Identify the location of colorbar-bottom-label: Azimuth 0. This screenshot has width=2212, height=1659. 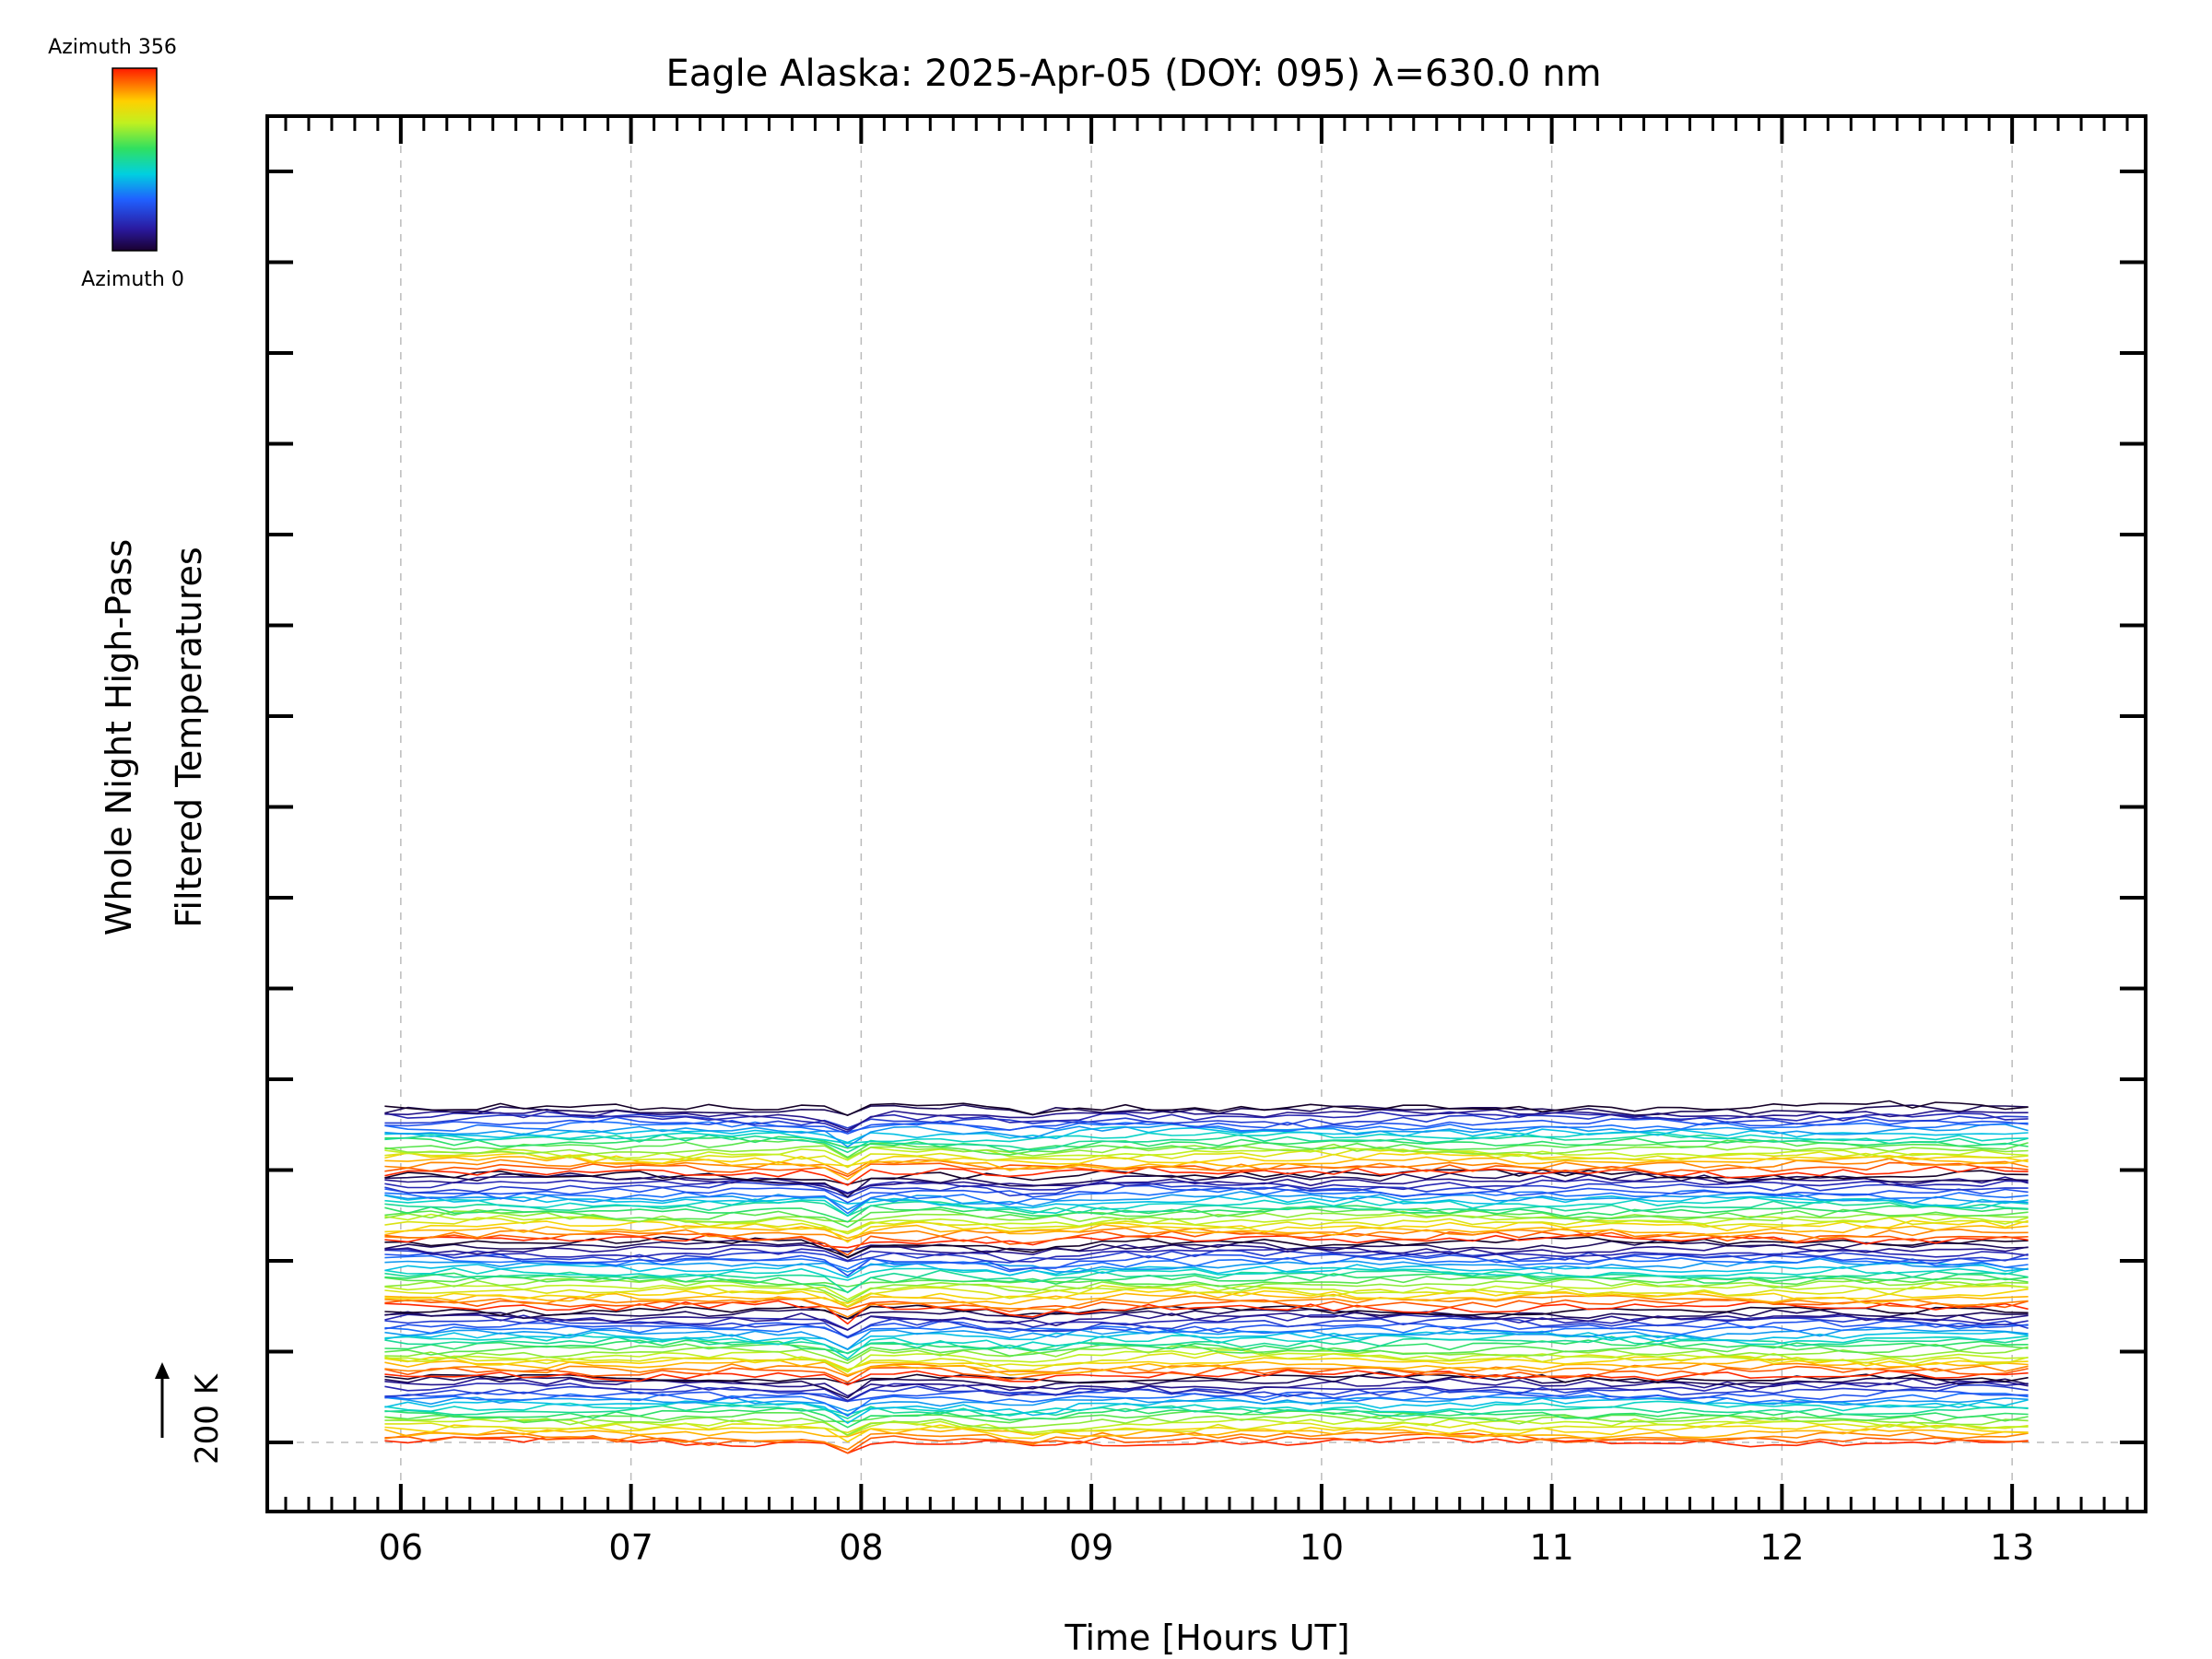
(132, 279).